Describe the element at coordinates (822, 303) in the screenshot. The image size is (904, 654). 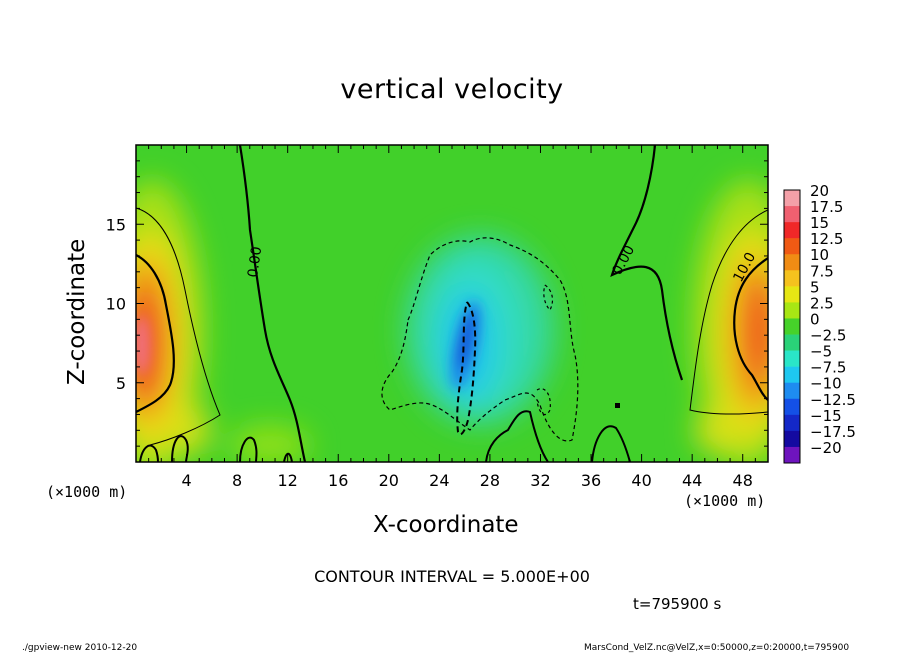
I see `colorbar-label: 2.5` at that location.